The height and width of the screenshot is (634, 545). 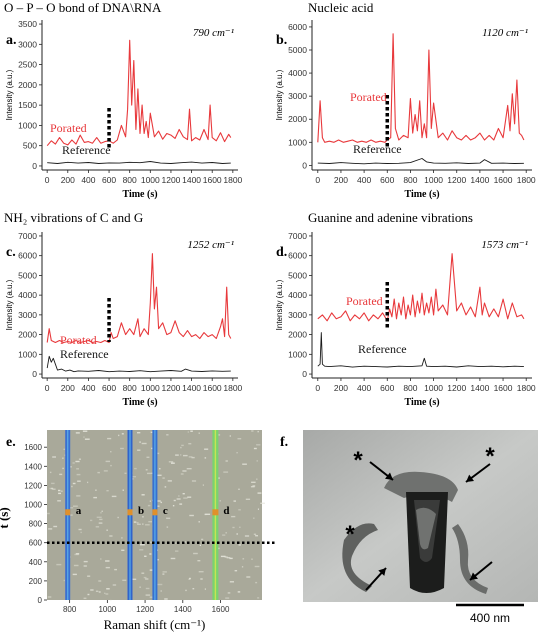 What do you see at coordinates (377, 149) in the screenshot?
I see `reference-label: Reference` at bounding box center [377, 149].